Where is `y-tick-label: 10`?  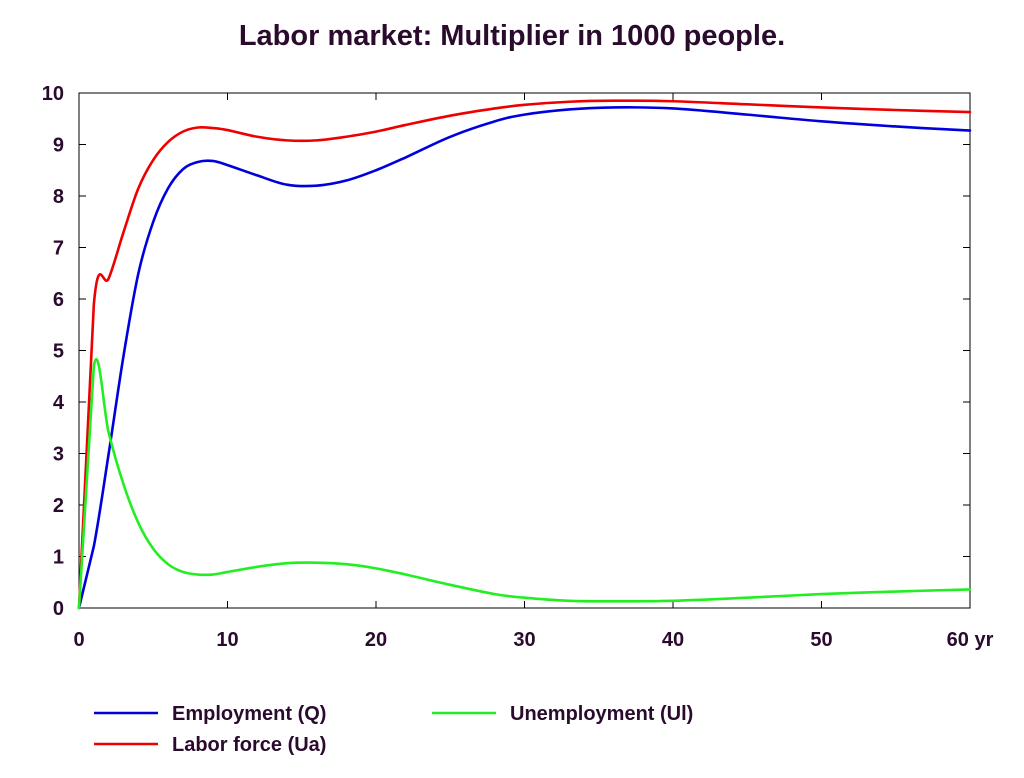 y-tick-label: 10 is located at coordinates (53, 94).